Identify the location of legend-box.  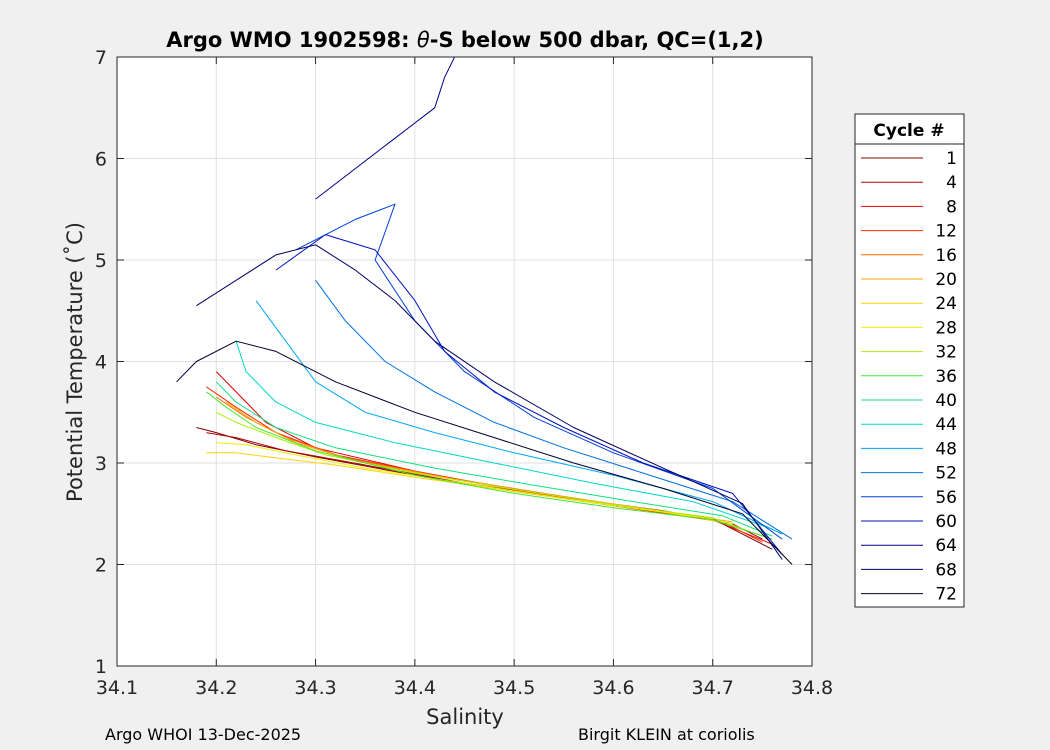
(909, 360).